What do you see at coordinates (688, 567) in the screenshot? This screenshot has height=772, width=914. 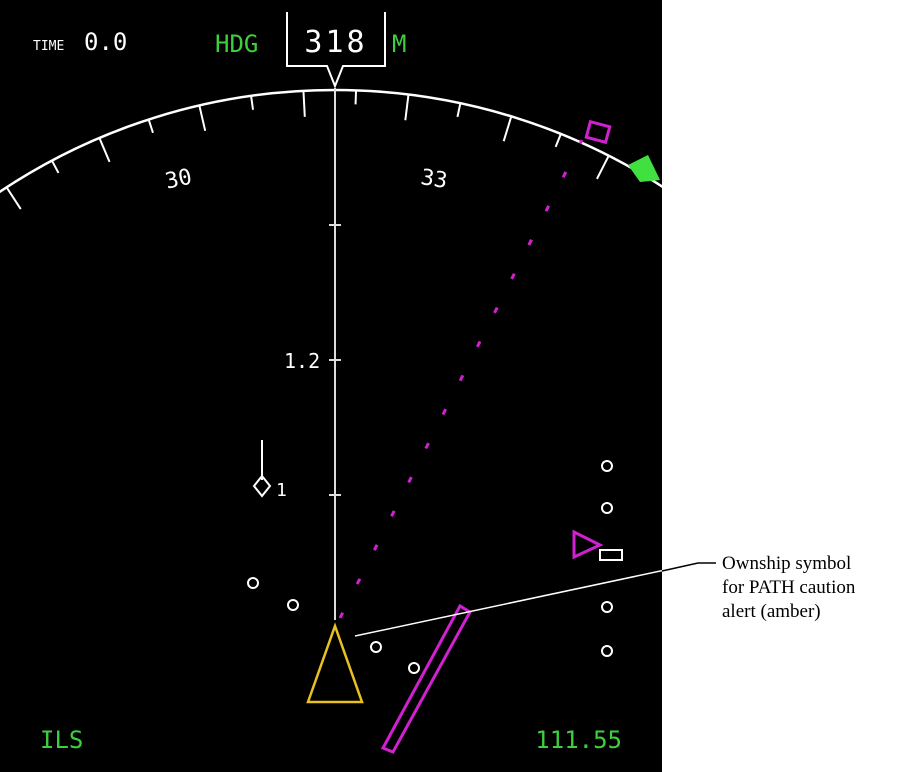 I see `callout-line` at bounding box center [688, 567].